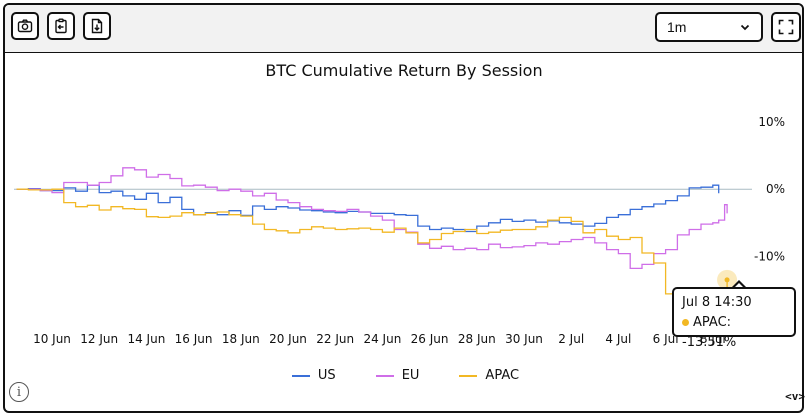  I want to click on range-select-value: 1m, so click(677, 27).